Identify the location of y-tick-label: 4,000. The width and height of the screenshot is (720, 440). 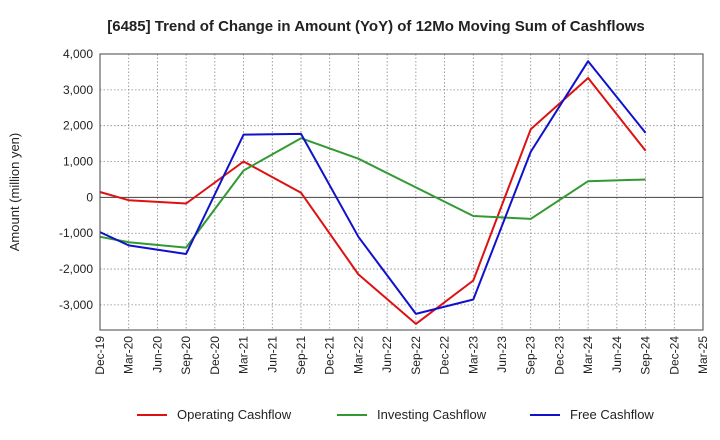
(78, 54).